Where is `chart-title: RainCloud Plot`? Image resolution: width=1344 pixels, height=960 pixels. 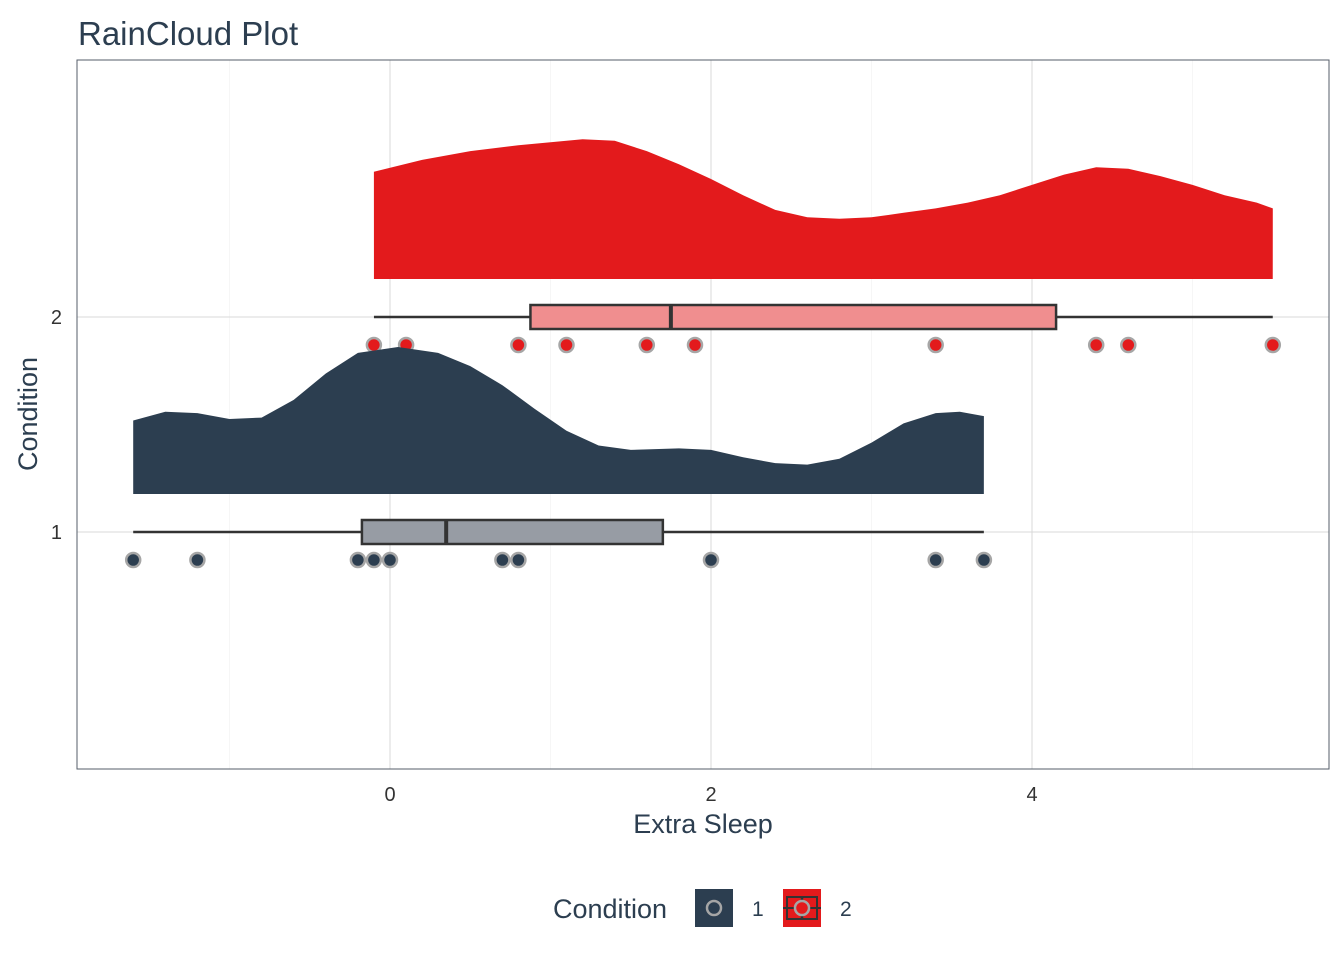
chart-title: RainCloud Plot is located at coordinates (188, 33).